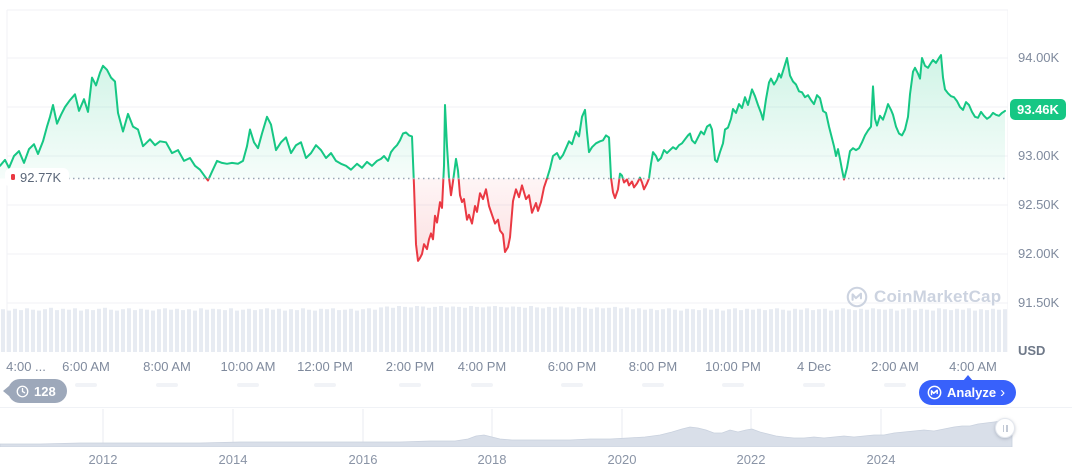 The width and height of the screenshot is (1072, 470). I want to click on y-axis-label: 92.00K, so click(1039, 253).